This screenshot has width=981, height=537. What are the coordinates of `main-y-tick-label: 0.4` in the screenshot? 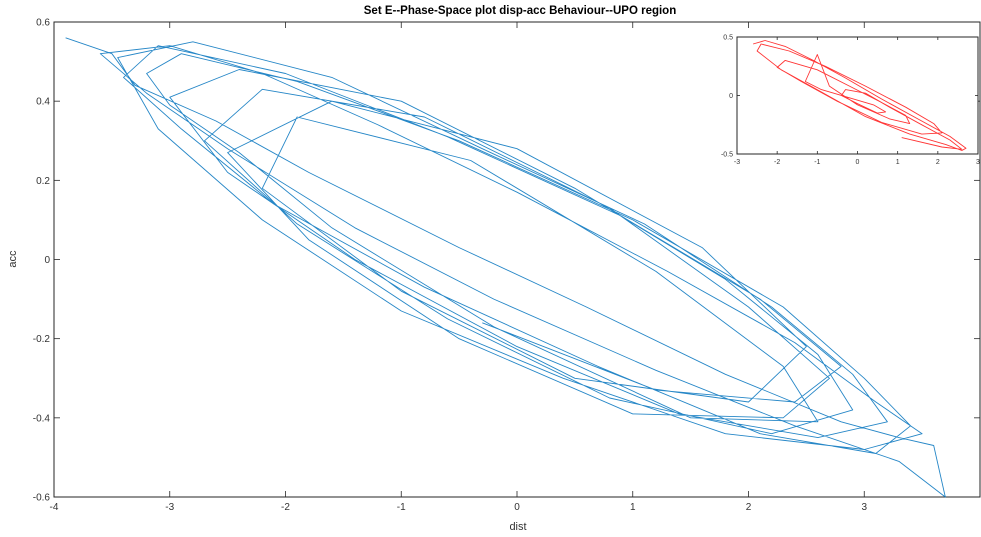 It's located at (43, 102).